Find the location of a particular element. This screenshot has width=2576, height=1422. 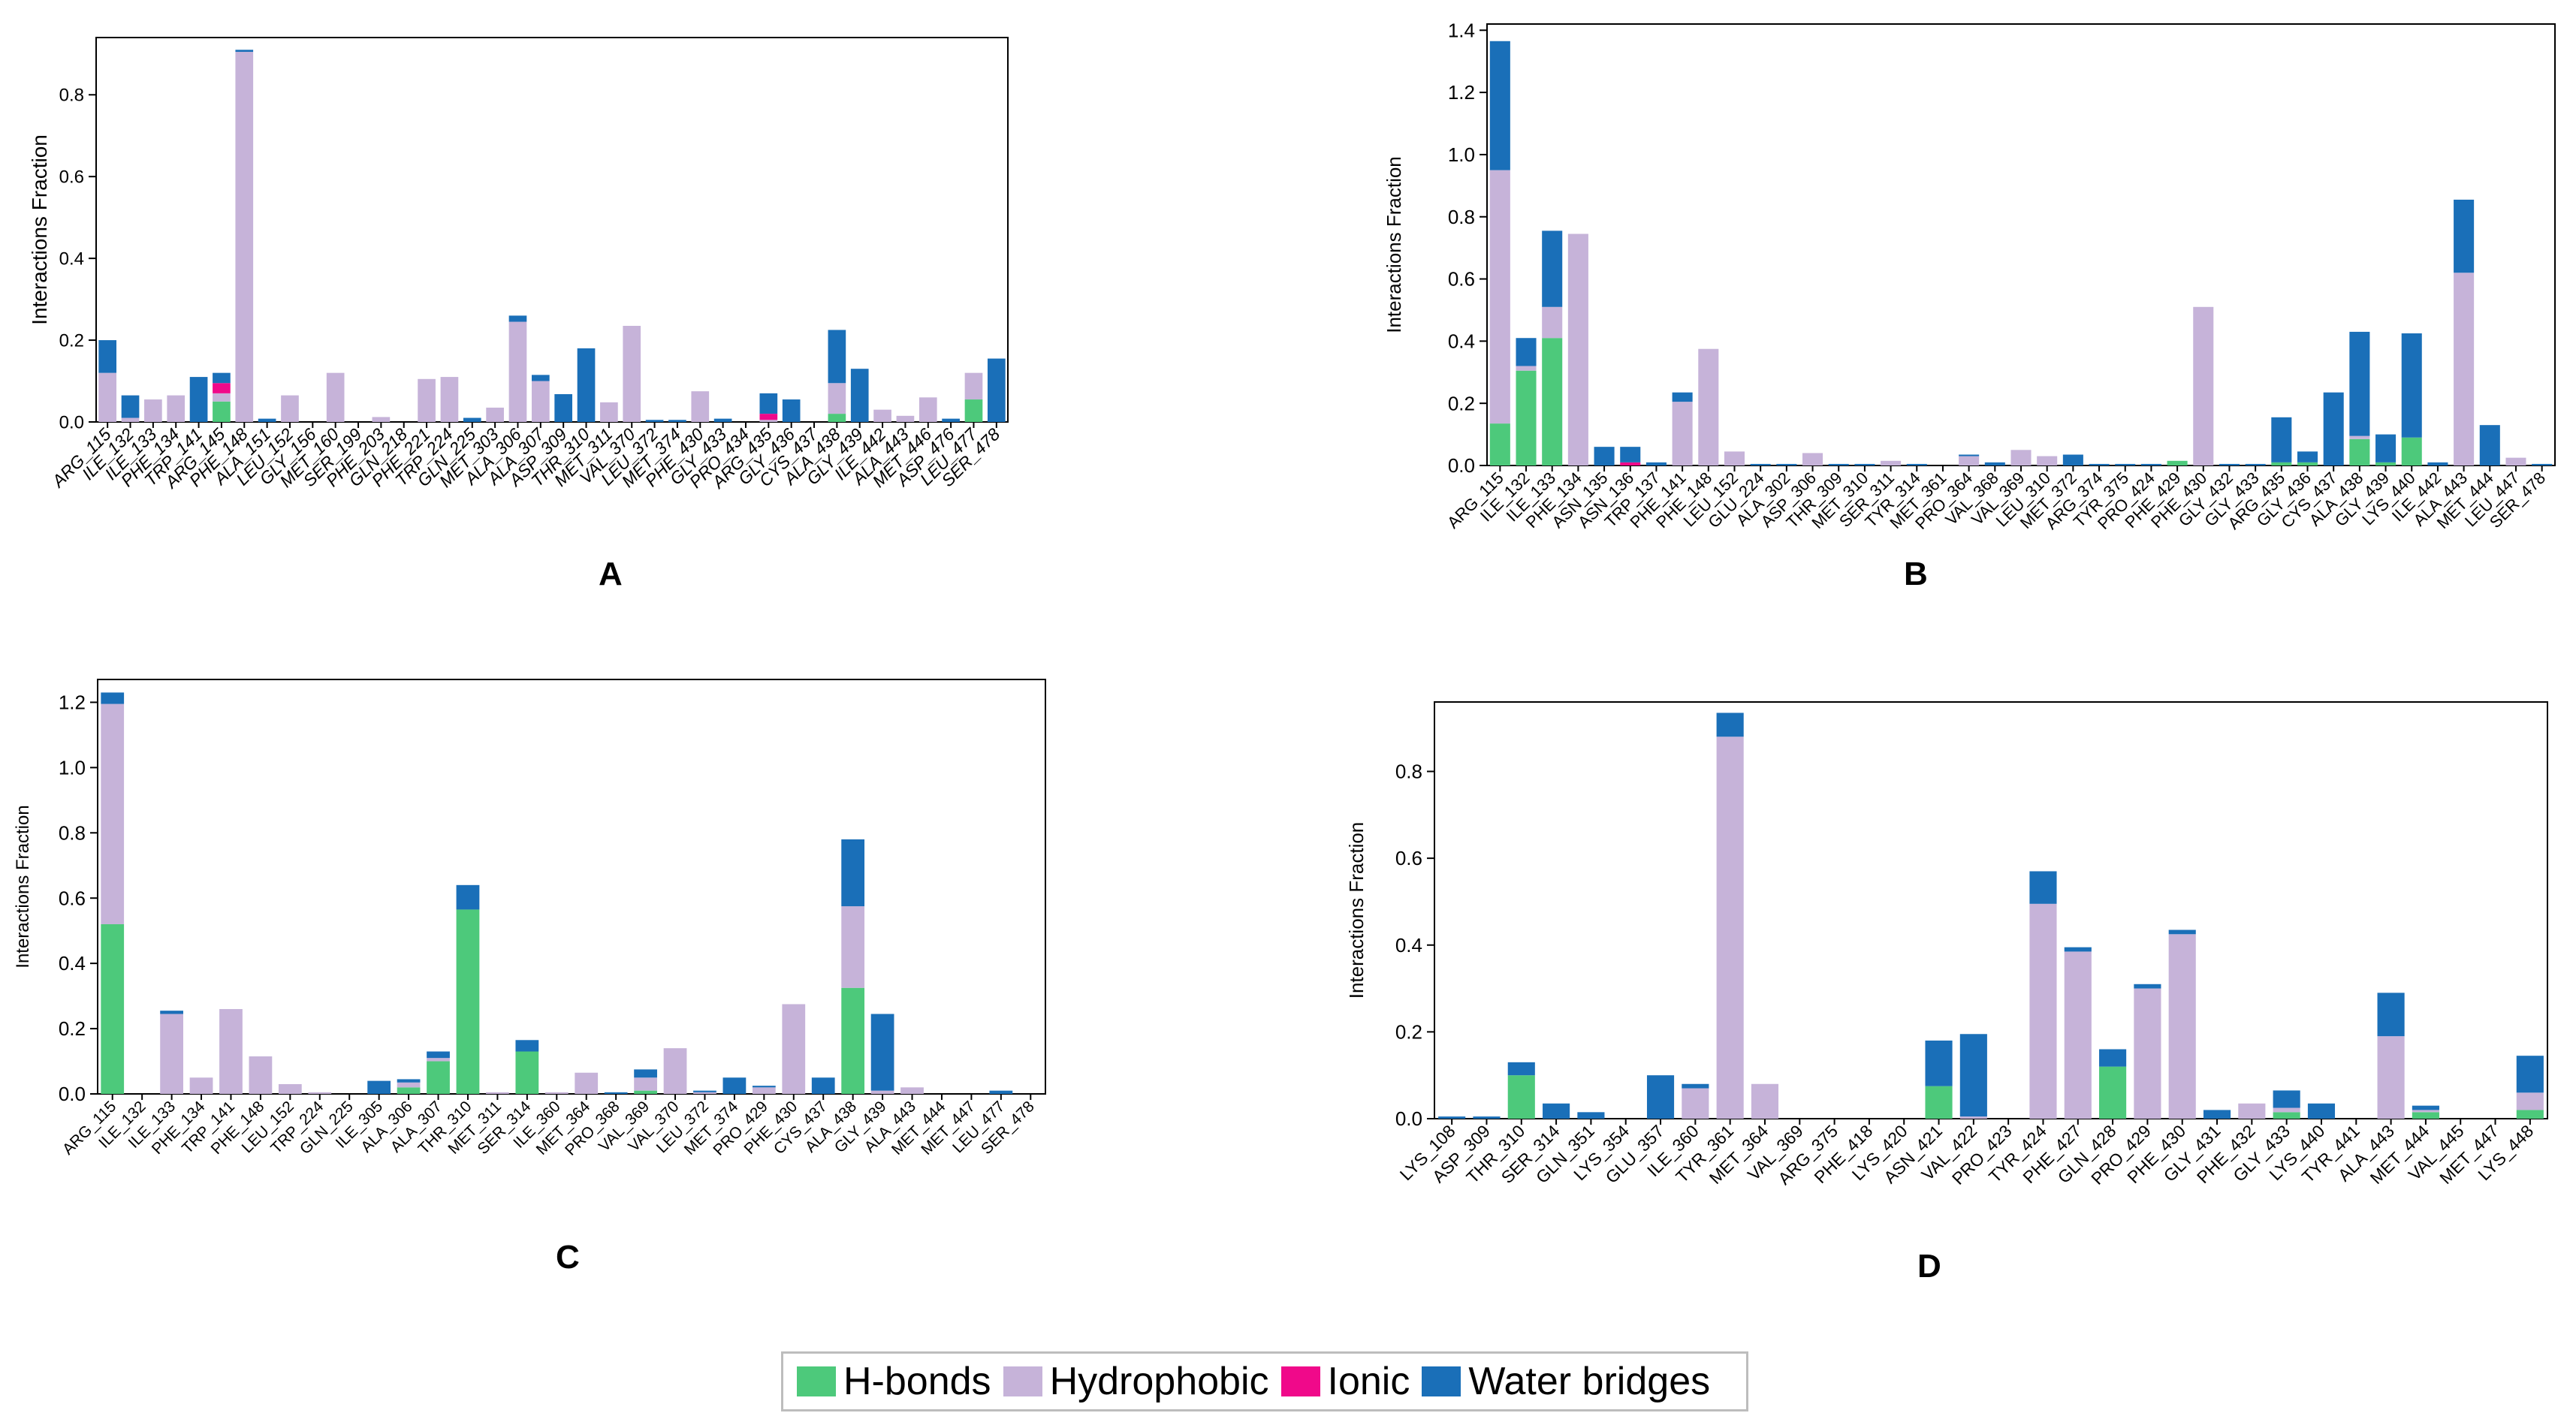

panel-c-ytick-label: 0.4 is located at coordinates (73, 964).